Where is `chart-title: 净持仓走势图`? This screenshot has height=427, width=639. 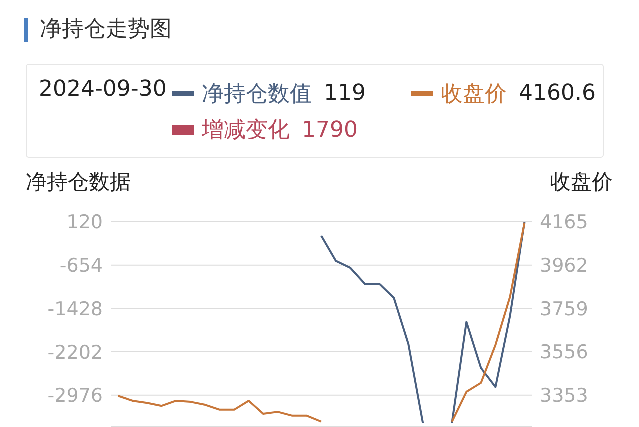 chart-title: 净持仓走势图 is located at coordinates (106, 30).